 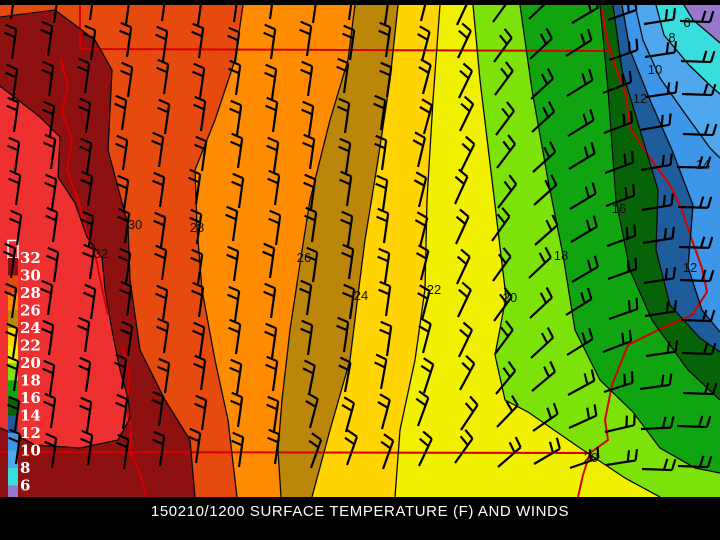 What do you see at coordinates (591, 457) in the screenshot?
I see `contour-value-label: 20` at bounding box center [591, 457].